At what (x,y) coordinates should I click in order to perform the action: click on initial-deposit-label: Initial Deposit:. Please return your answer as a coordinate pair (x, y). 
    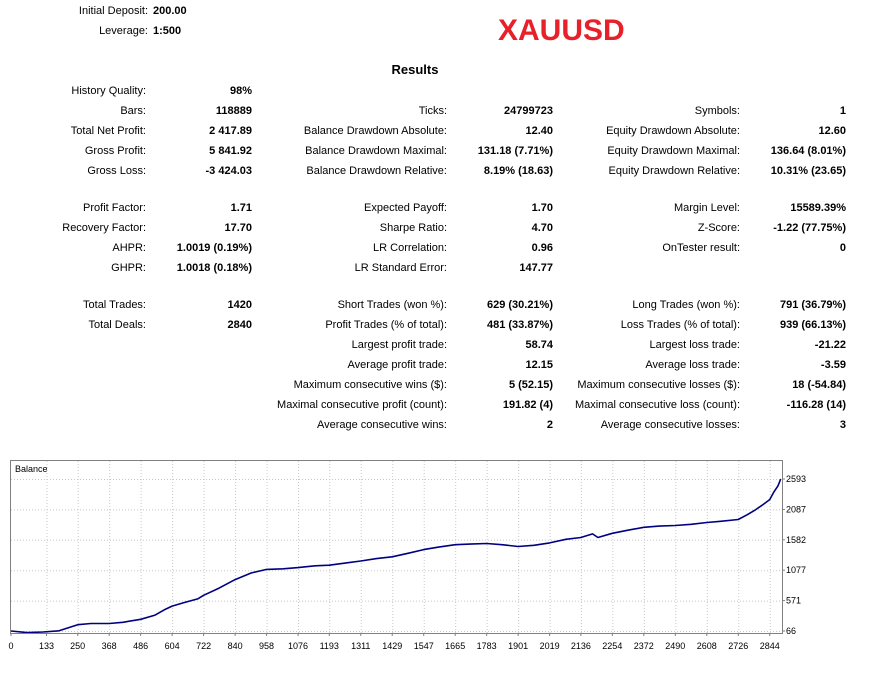
    Looking at the image, I should click on (113, 11).